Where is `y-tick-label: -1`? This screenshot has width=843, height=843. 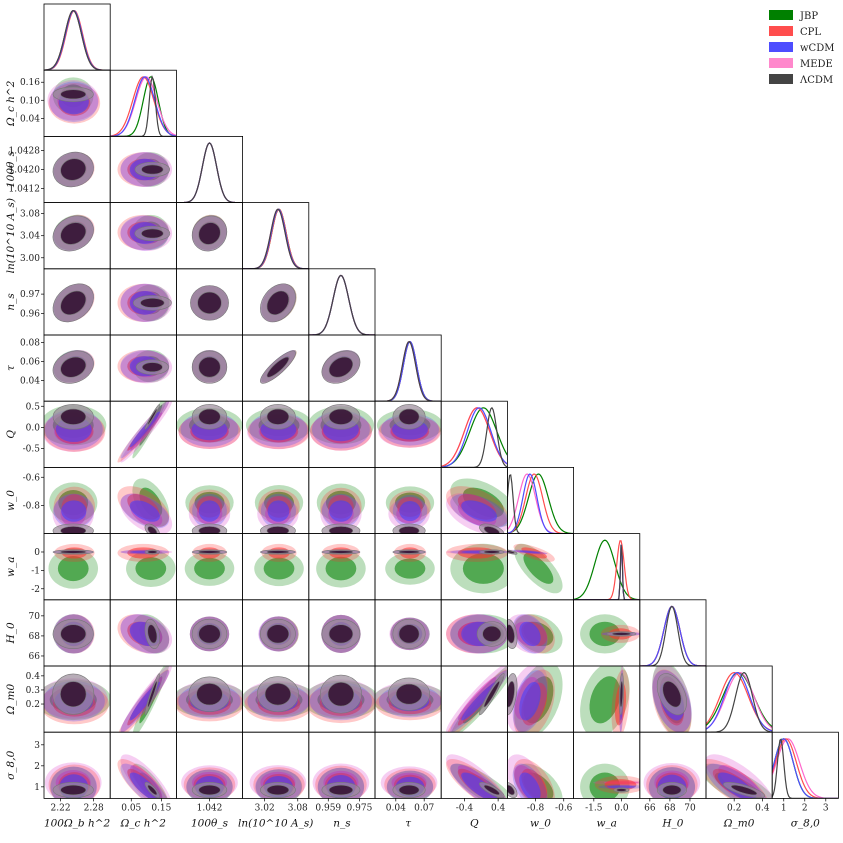 y-tick-label: -1 is located at coordinates (35, 571).